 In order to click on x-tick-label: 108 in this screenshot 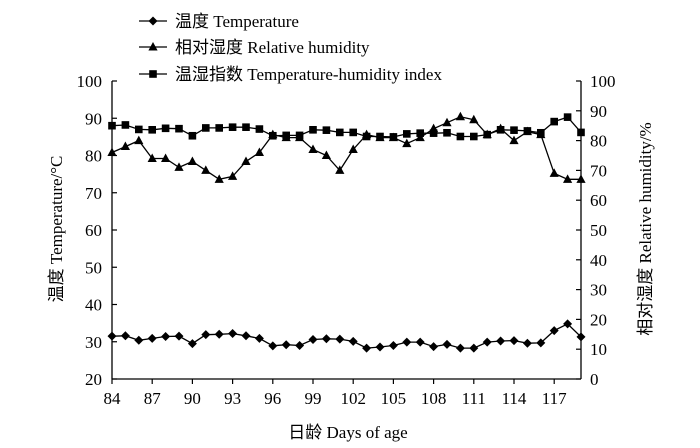, I will do `click(434, 398)`.